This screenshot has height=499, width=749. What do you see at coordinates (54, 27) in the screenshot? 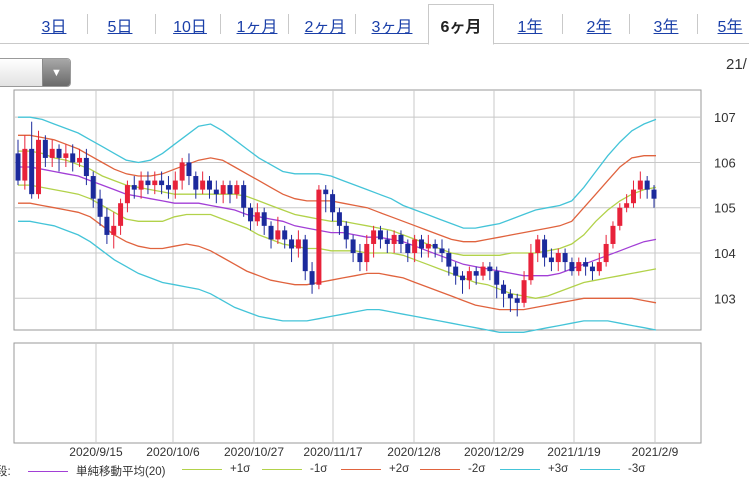
I see `tab-0: 3日` at bounding box center [54, 27].